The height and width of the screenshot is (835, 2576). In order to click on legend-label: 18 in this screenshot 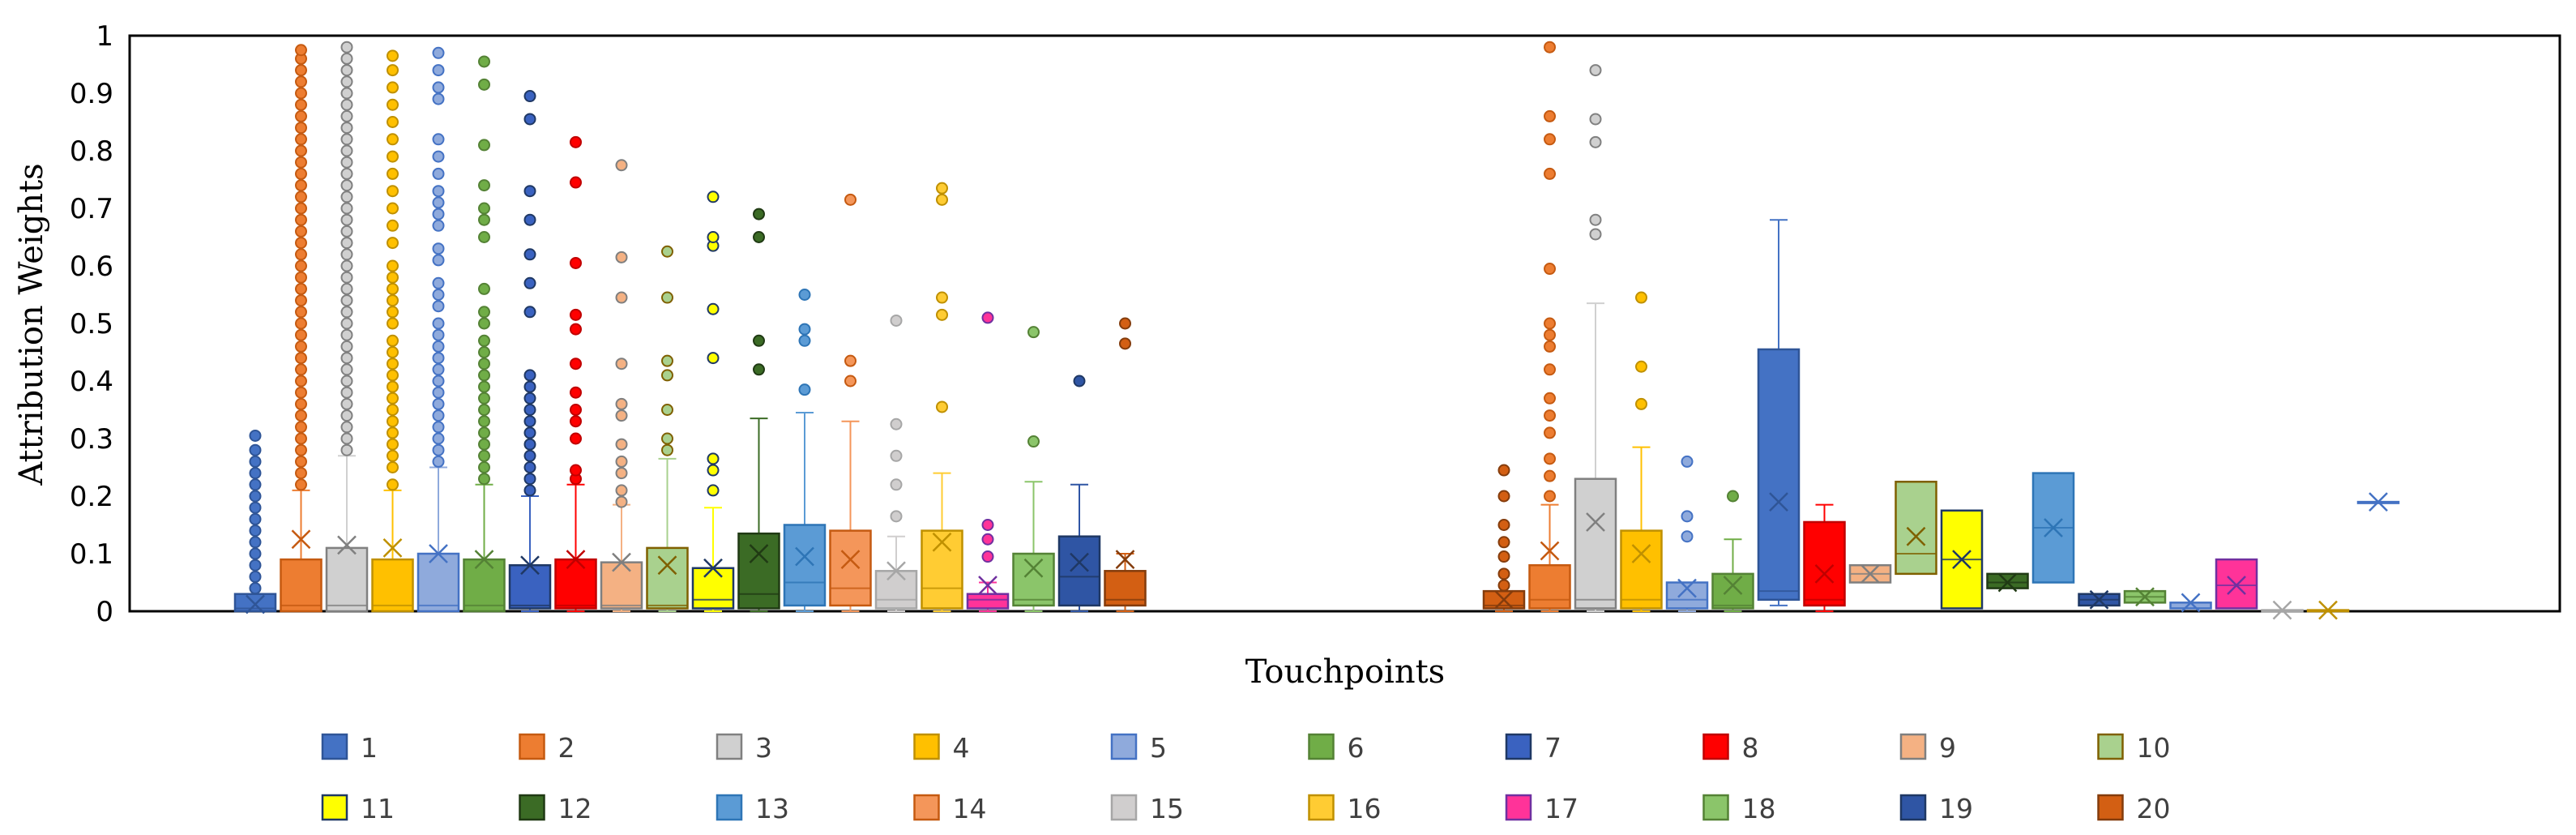, I will do `click(1759, 808)`.